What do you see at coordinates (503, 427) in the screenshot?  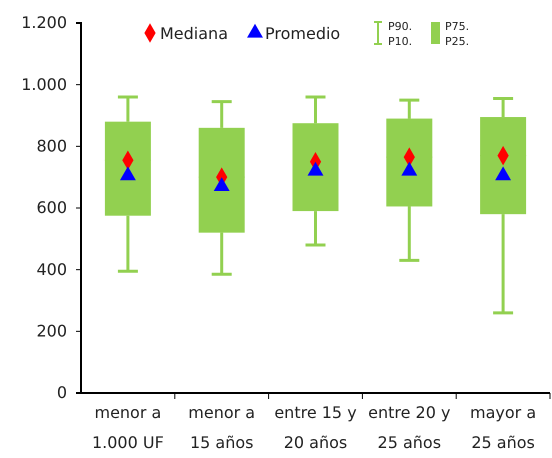 I see `x-tick-label: mayor a 25 años` at bounding box center [503, 427].